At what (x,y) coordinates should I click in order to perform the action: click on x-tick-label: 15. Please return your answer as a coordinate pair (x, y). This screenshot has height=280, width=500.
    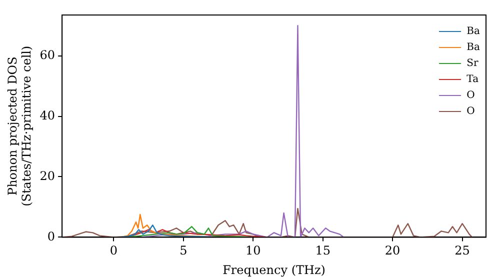
    Looking at the image, I should click on (322, 251).